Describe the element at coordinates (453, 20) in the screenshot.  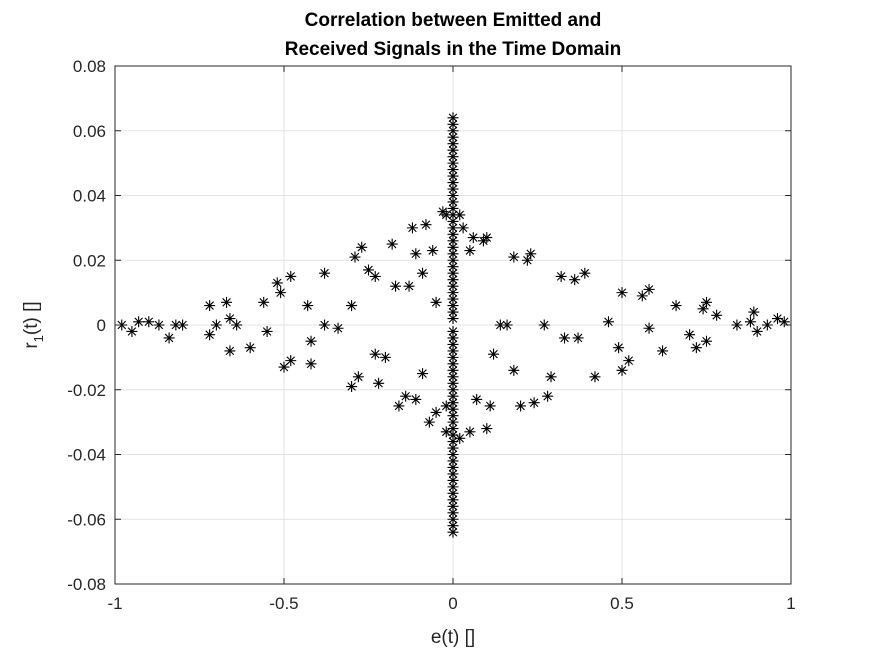
I see `chart-title-line-1: Correlation between Emitted and` at that location.